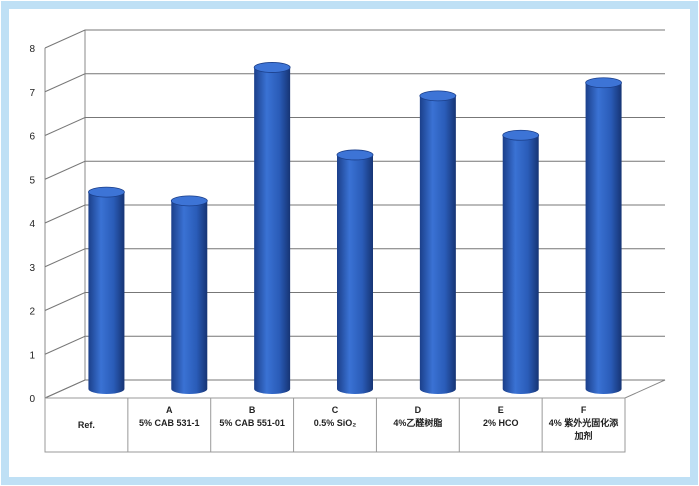 This screenshot has height=486, width=699. I want to click on category-name: Ref., so click(86, 425).